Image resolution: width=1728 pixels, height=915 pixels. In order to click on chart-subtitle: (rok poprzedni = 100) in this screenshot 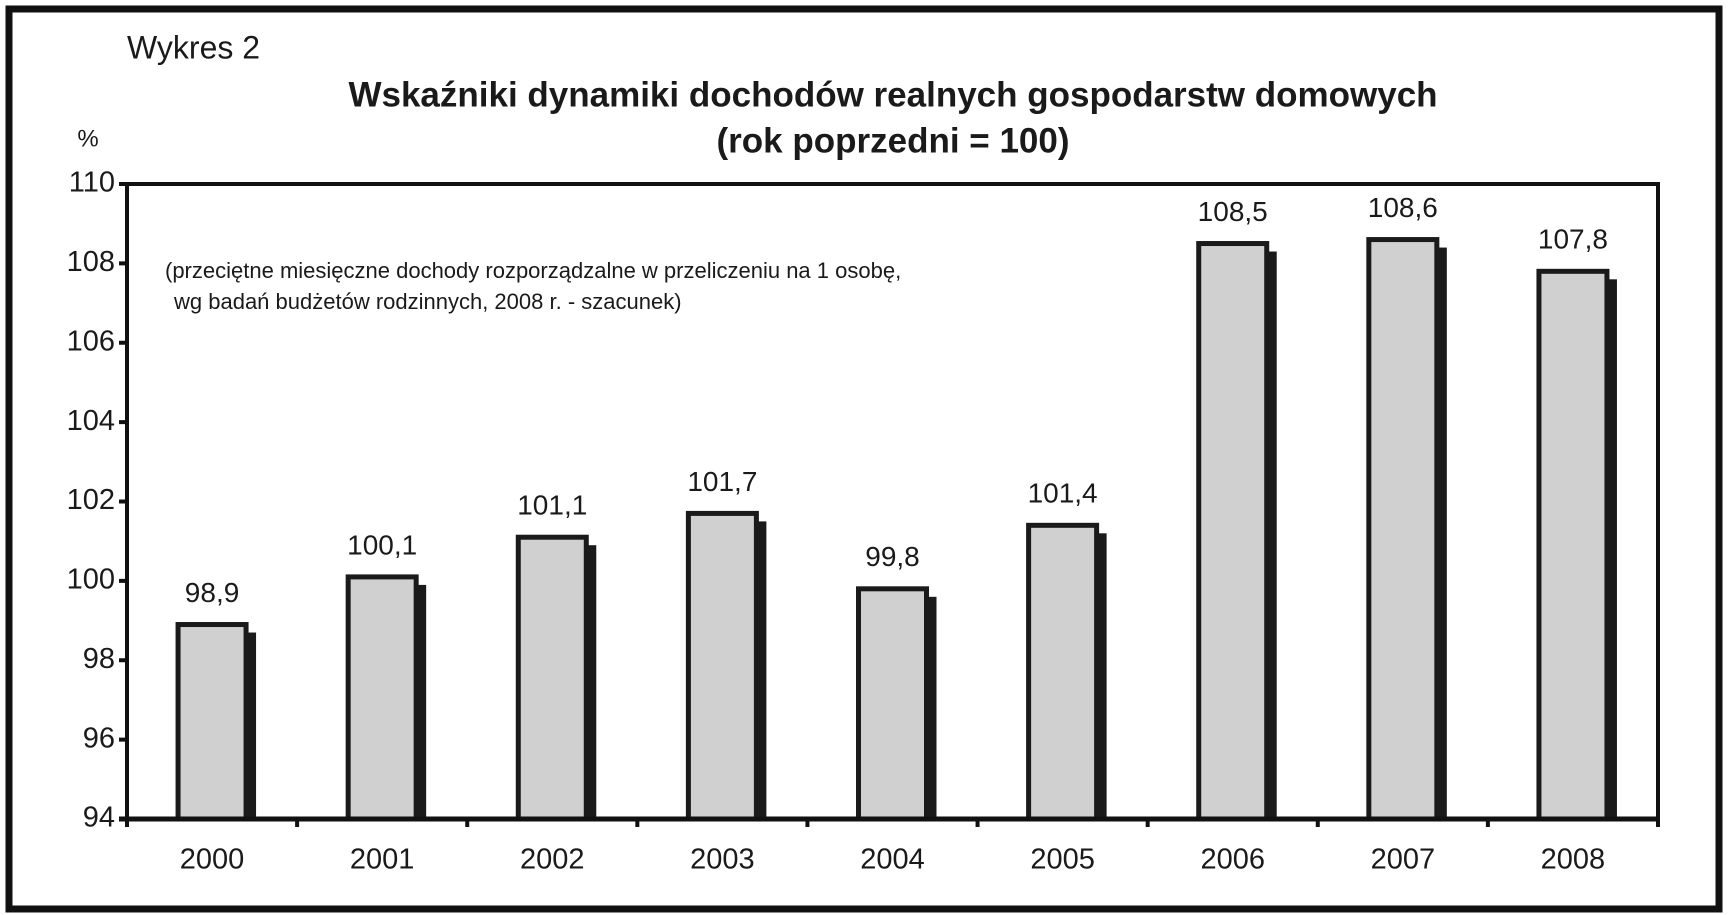, I will do `click(893, 140)`.